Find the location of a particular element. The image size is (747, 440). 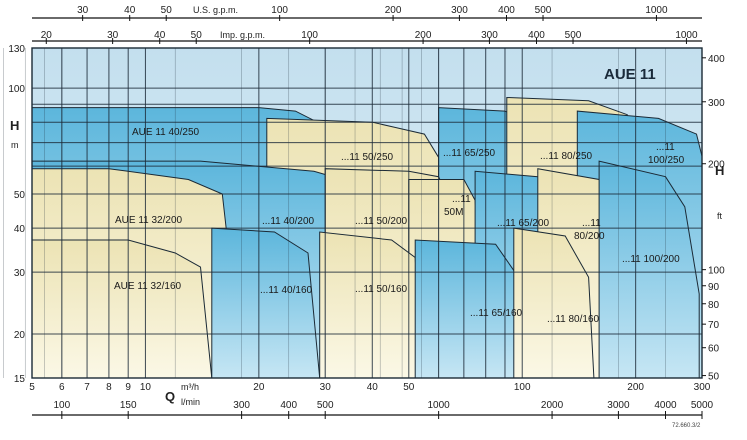

top-impgpm-tick-2: 40 is located at coordinates (160, 35).